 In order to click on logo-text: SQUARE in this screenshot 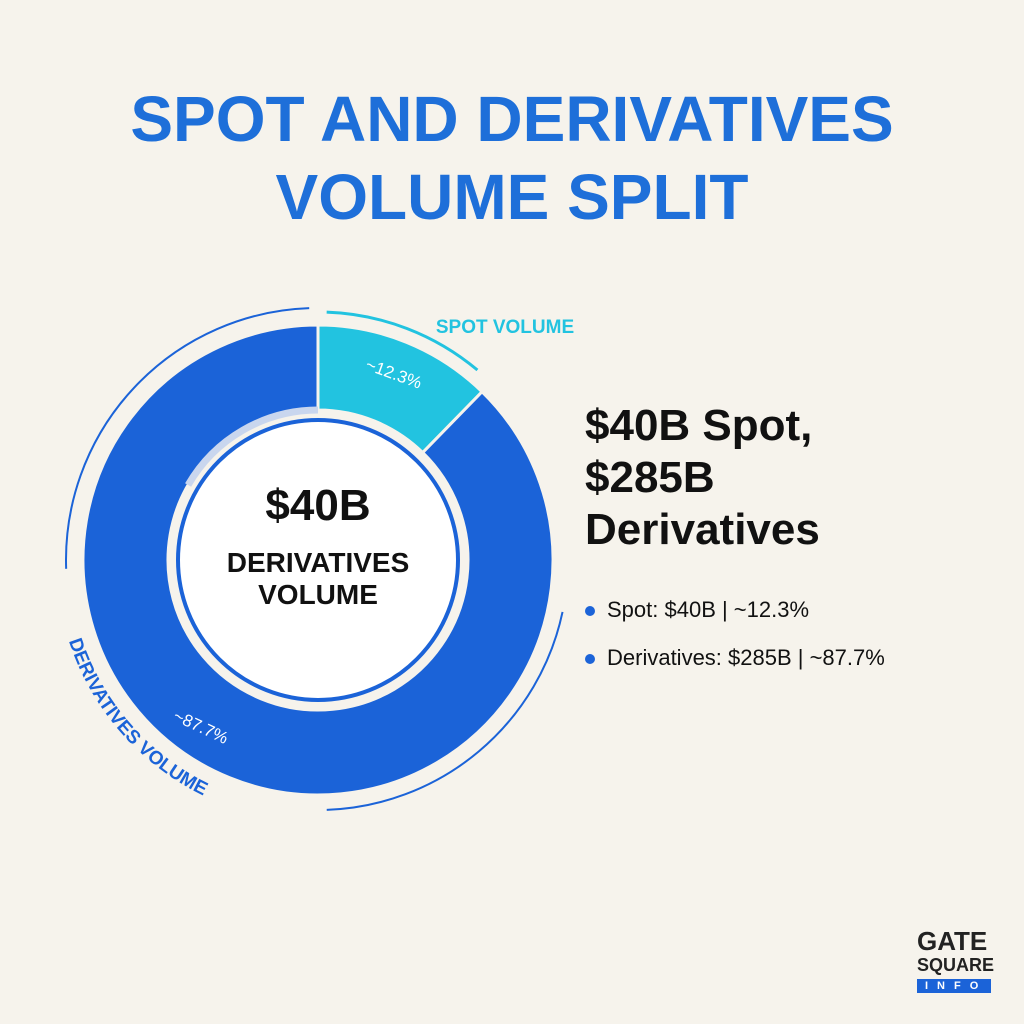, I will do `click(955, 965)`.